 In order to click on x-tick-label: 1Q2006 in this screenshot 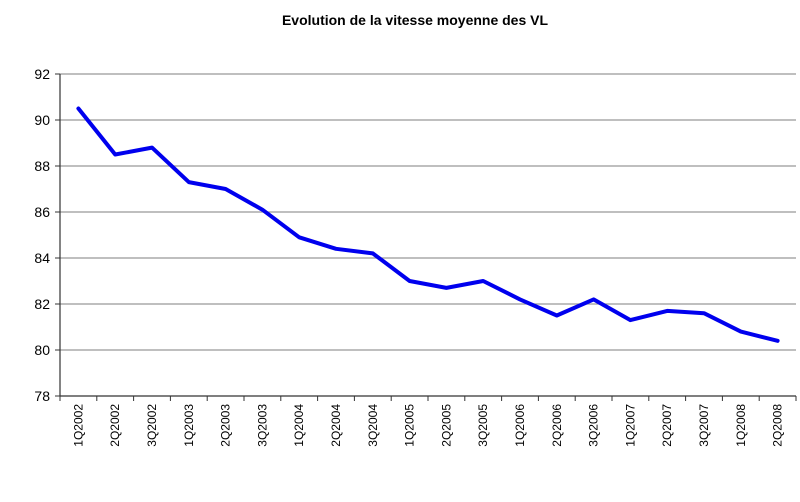, I will do `click(520, 425)`.